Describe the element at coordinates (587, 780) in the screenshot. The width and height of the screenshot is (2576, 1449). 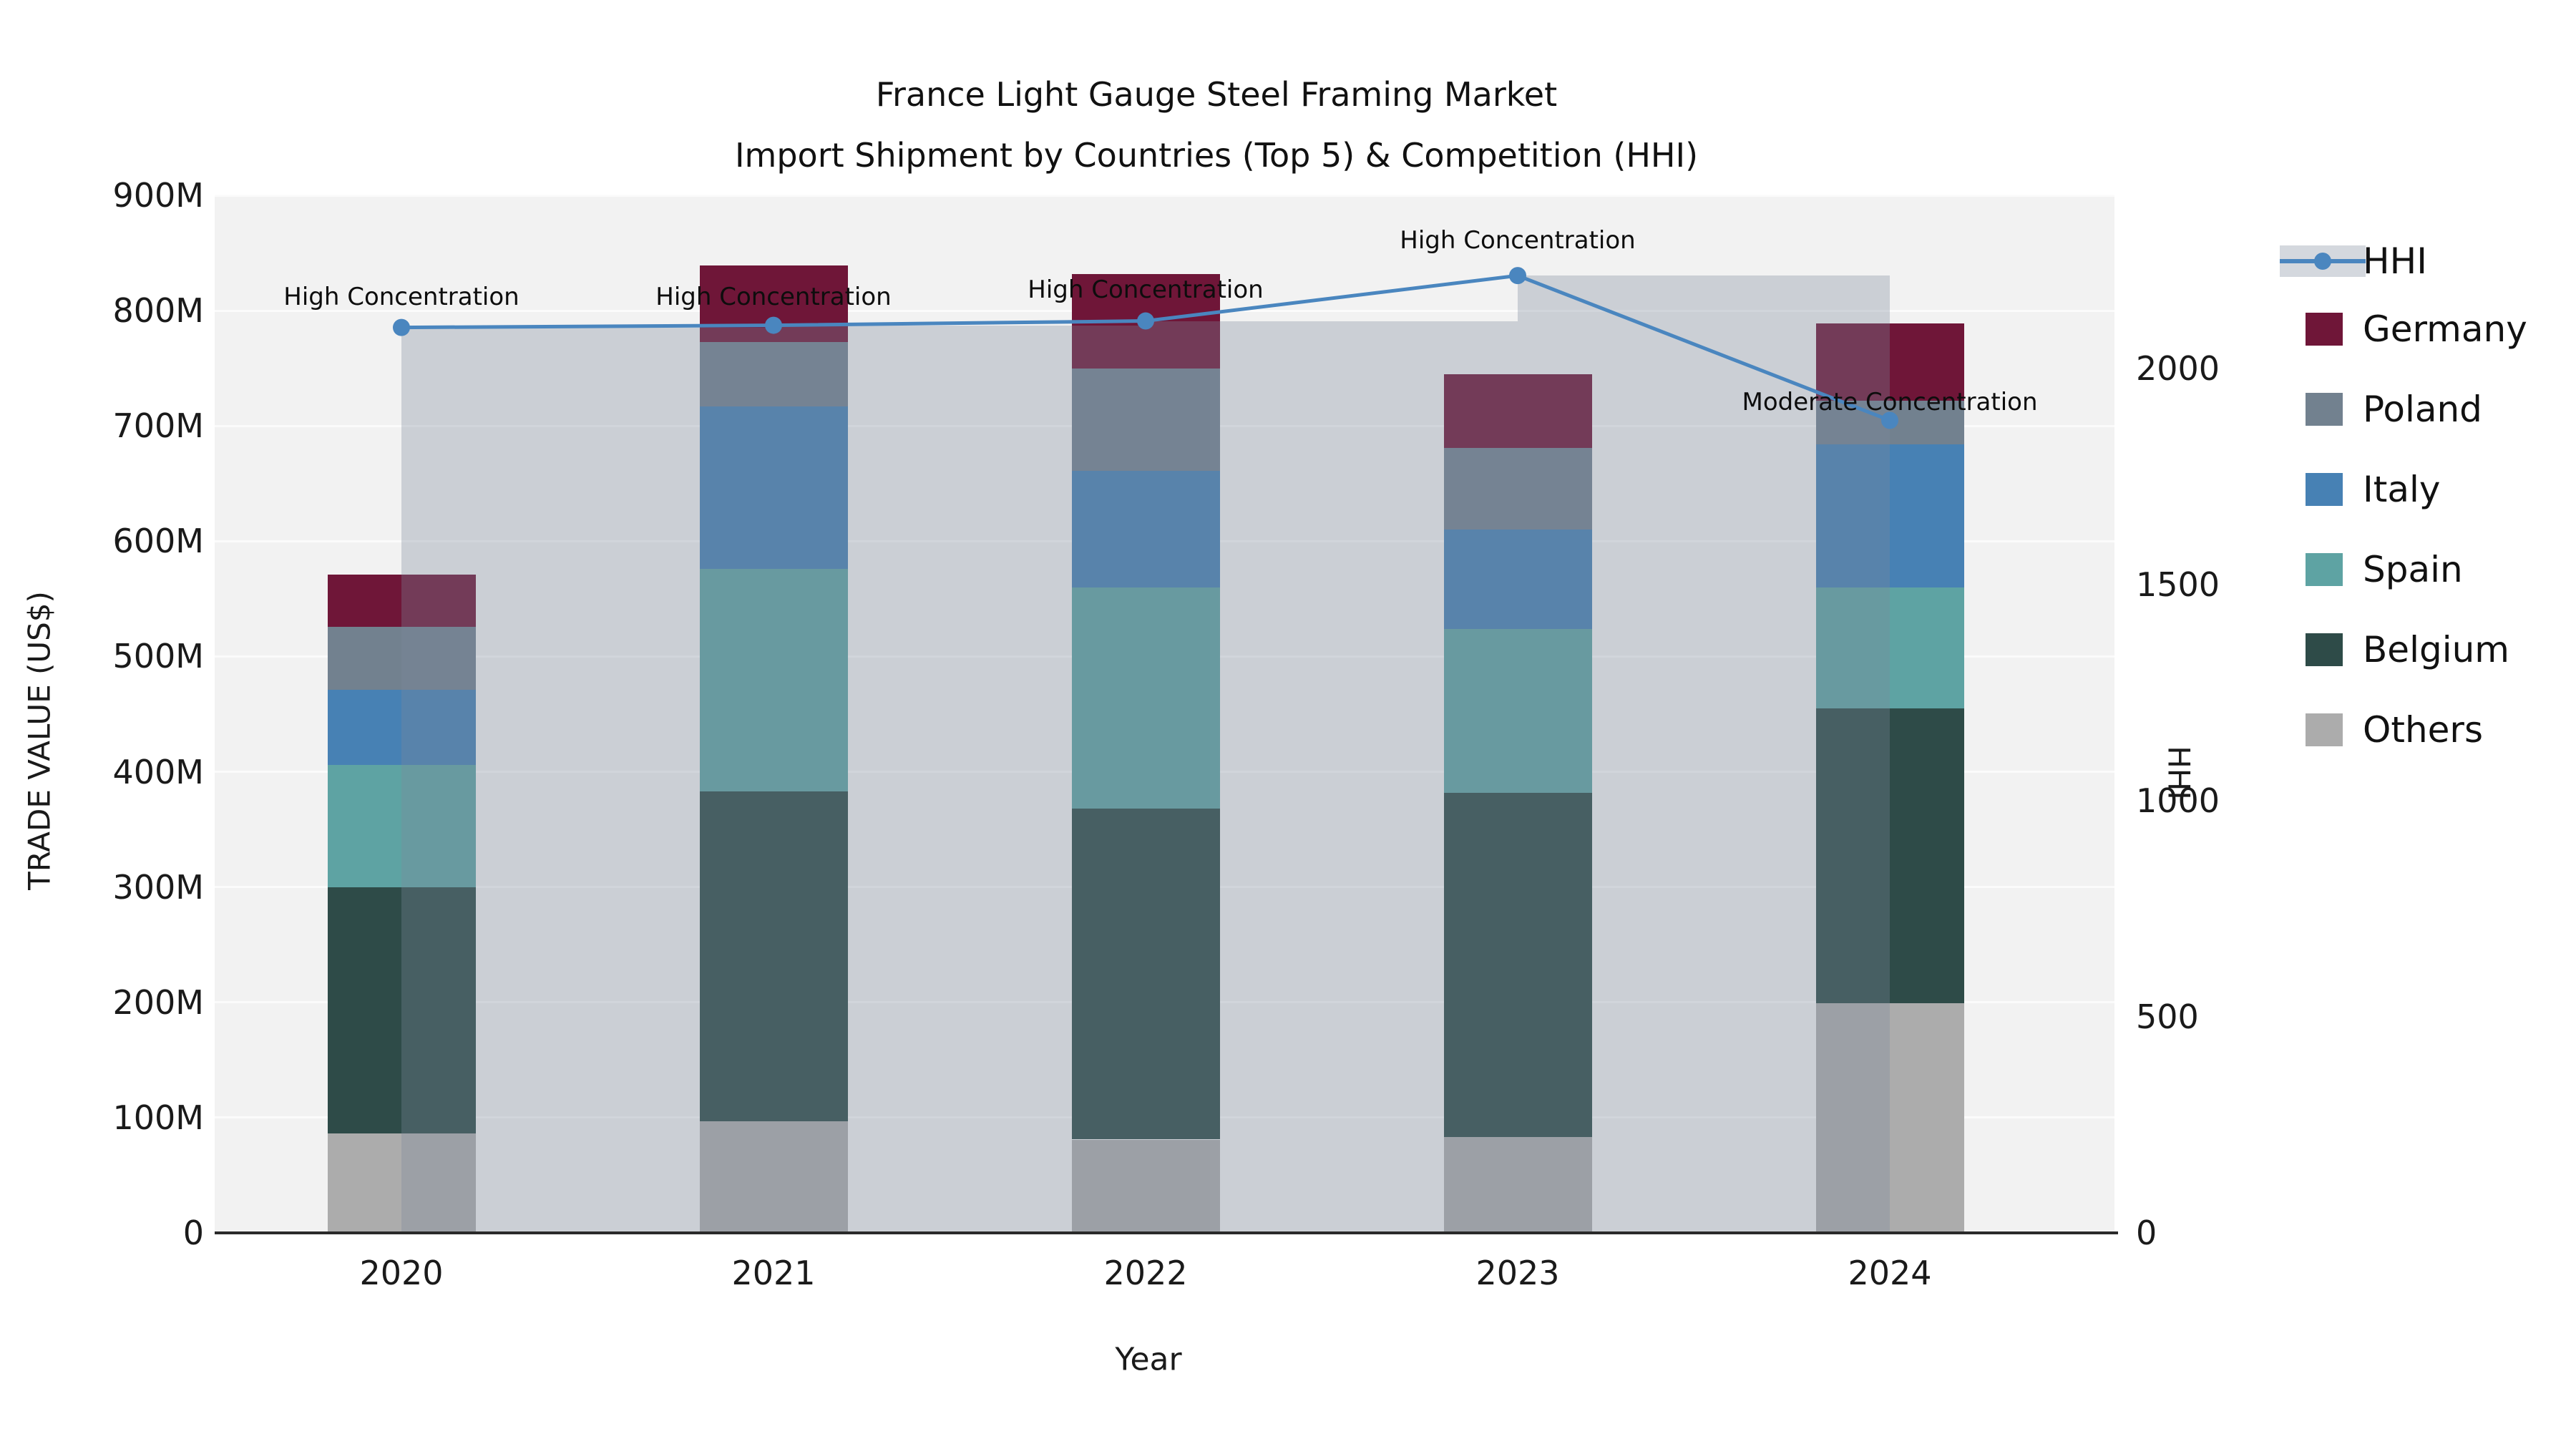
I see `hhi-band-2020` at that location.